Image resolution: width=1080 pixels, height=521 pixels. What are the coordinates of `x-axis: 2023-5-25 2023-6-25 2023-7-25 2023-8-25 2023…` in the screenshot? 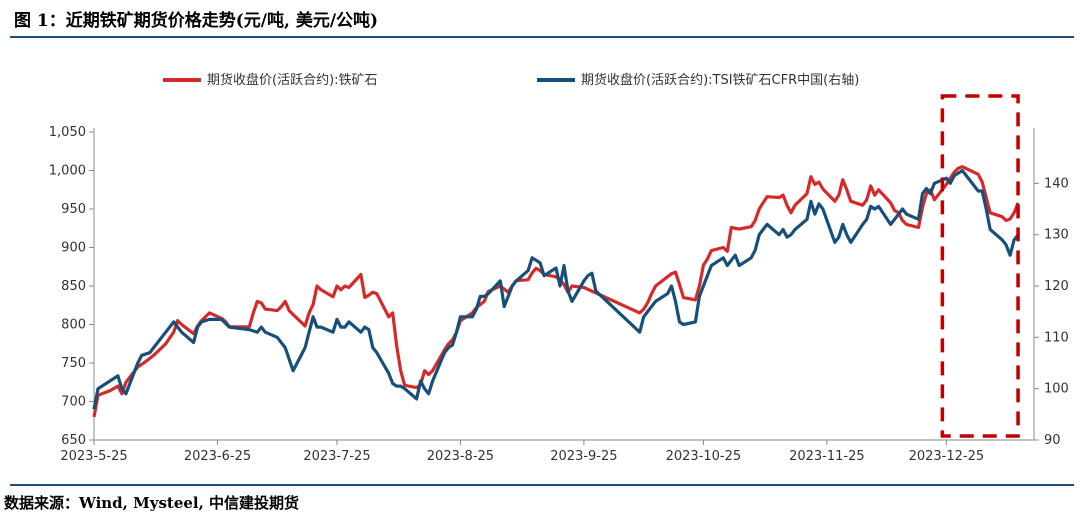 It's located at (547, 451).